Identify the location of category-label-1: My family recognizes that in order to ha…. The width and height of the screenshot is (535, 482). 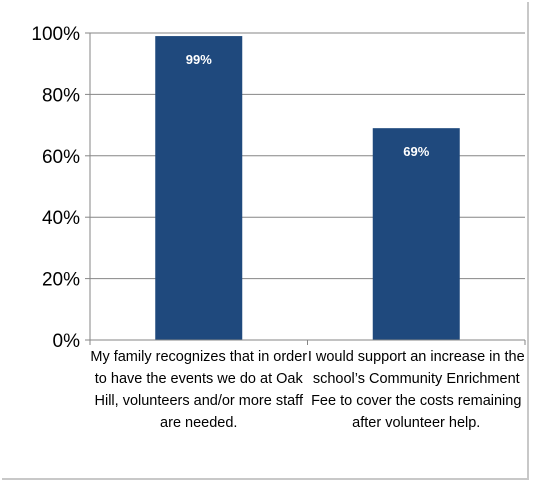
(199, 390).